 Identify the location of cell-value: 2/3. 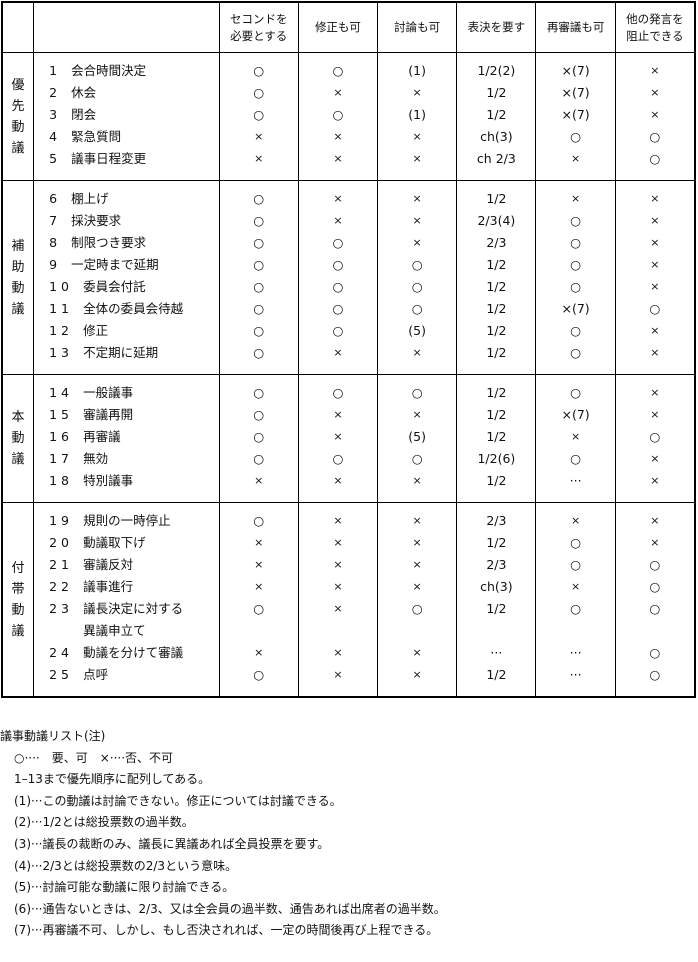
(496, 520).